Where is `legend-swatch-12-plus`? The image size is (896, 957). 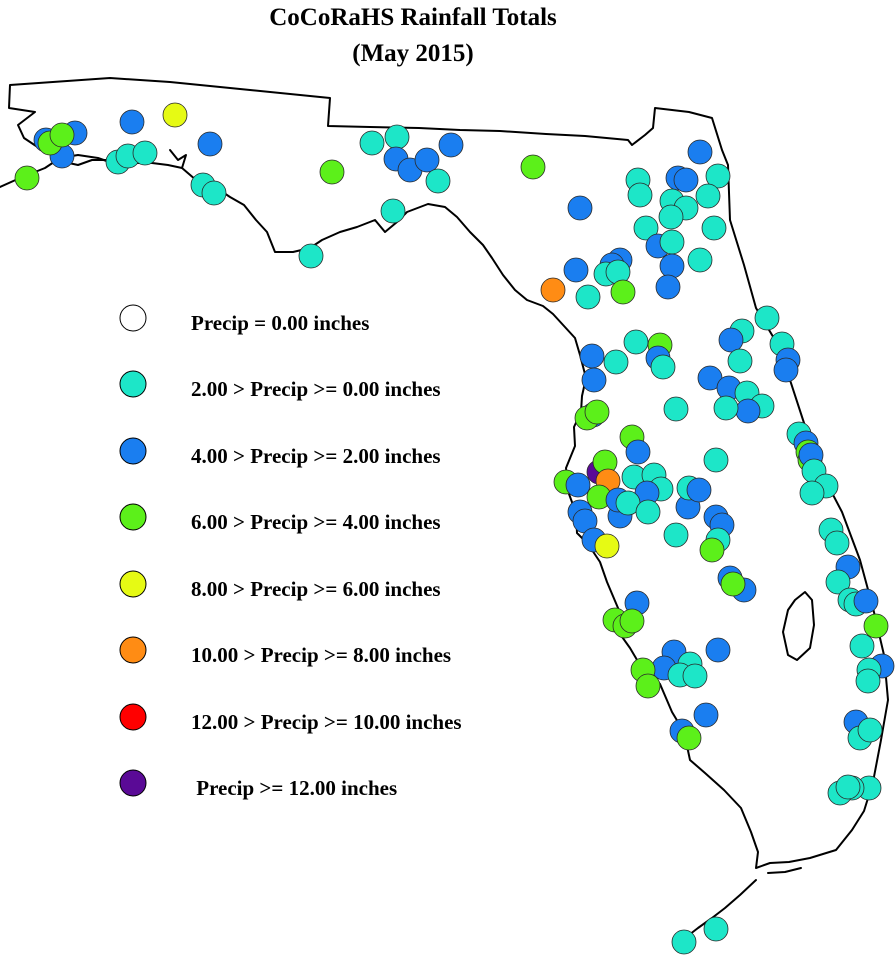
legend-swatch-12-plus is located at coordinates (133, 783).